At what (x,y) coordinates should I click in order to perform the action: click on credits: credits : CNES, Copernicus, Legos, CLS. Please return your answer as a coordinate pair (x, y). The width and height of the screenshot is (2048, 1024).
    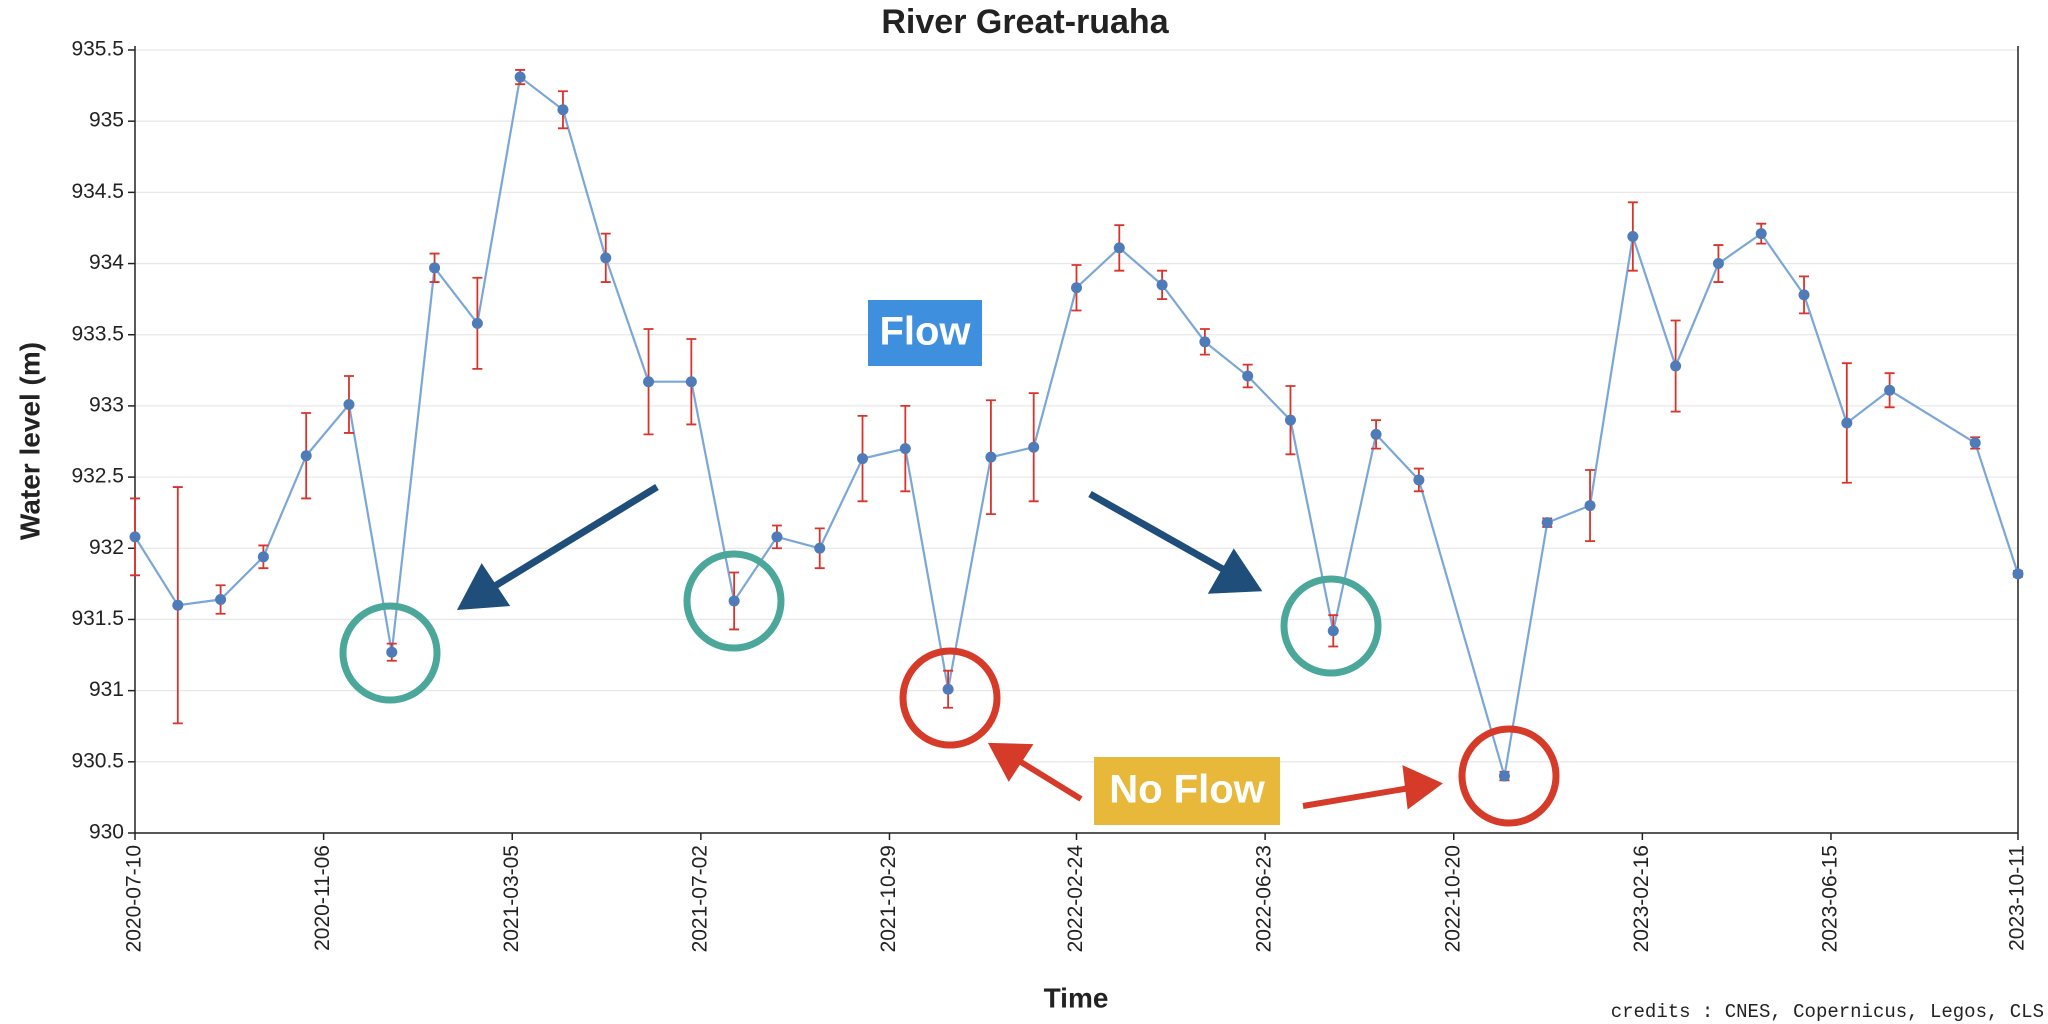
    Looking at the image, I should click on (1827, 1012).